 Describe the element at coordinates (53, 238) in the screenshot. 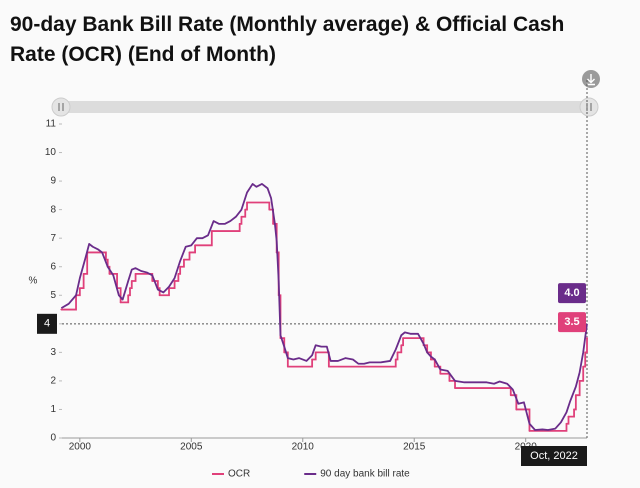

I see `y-tick-label: 7` at that location.